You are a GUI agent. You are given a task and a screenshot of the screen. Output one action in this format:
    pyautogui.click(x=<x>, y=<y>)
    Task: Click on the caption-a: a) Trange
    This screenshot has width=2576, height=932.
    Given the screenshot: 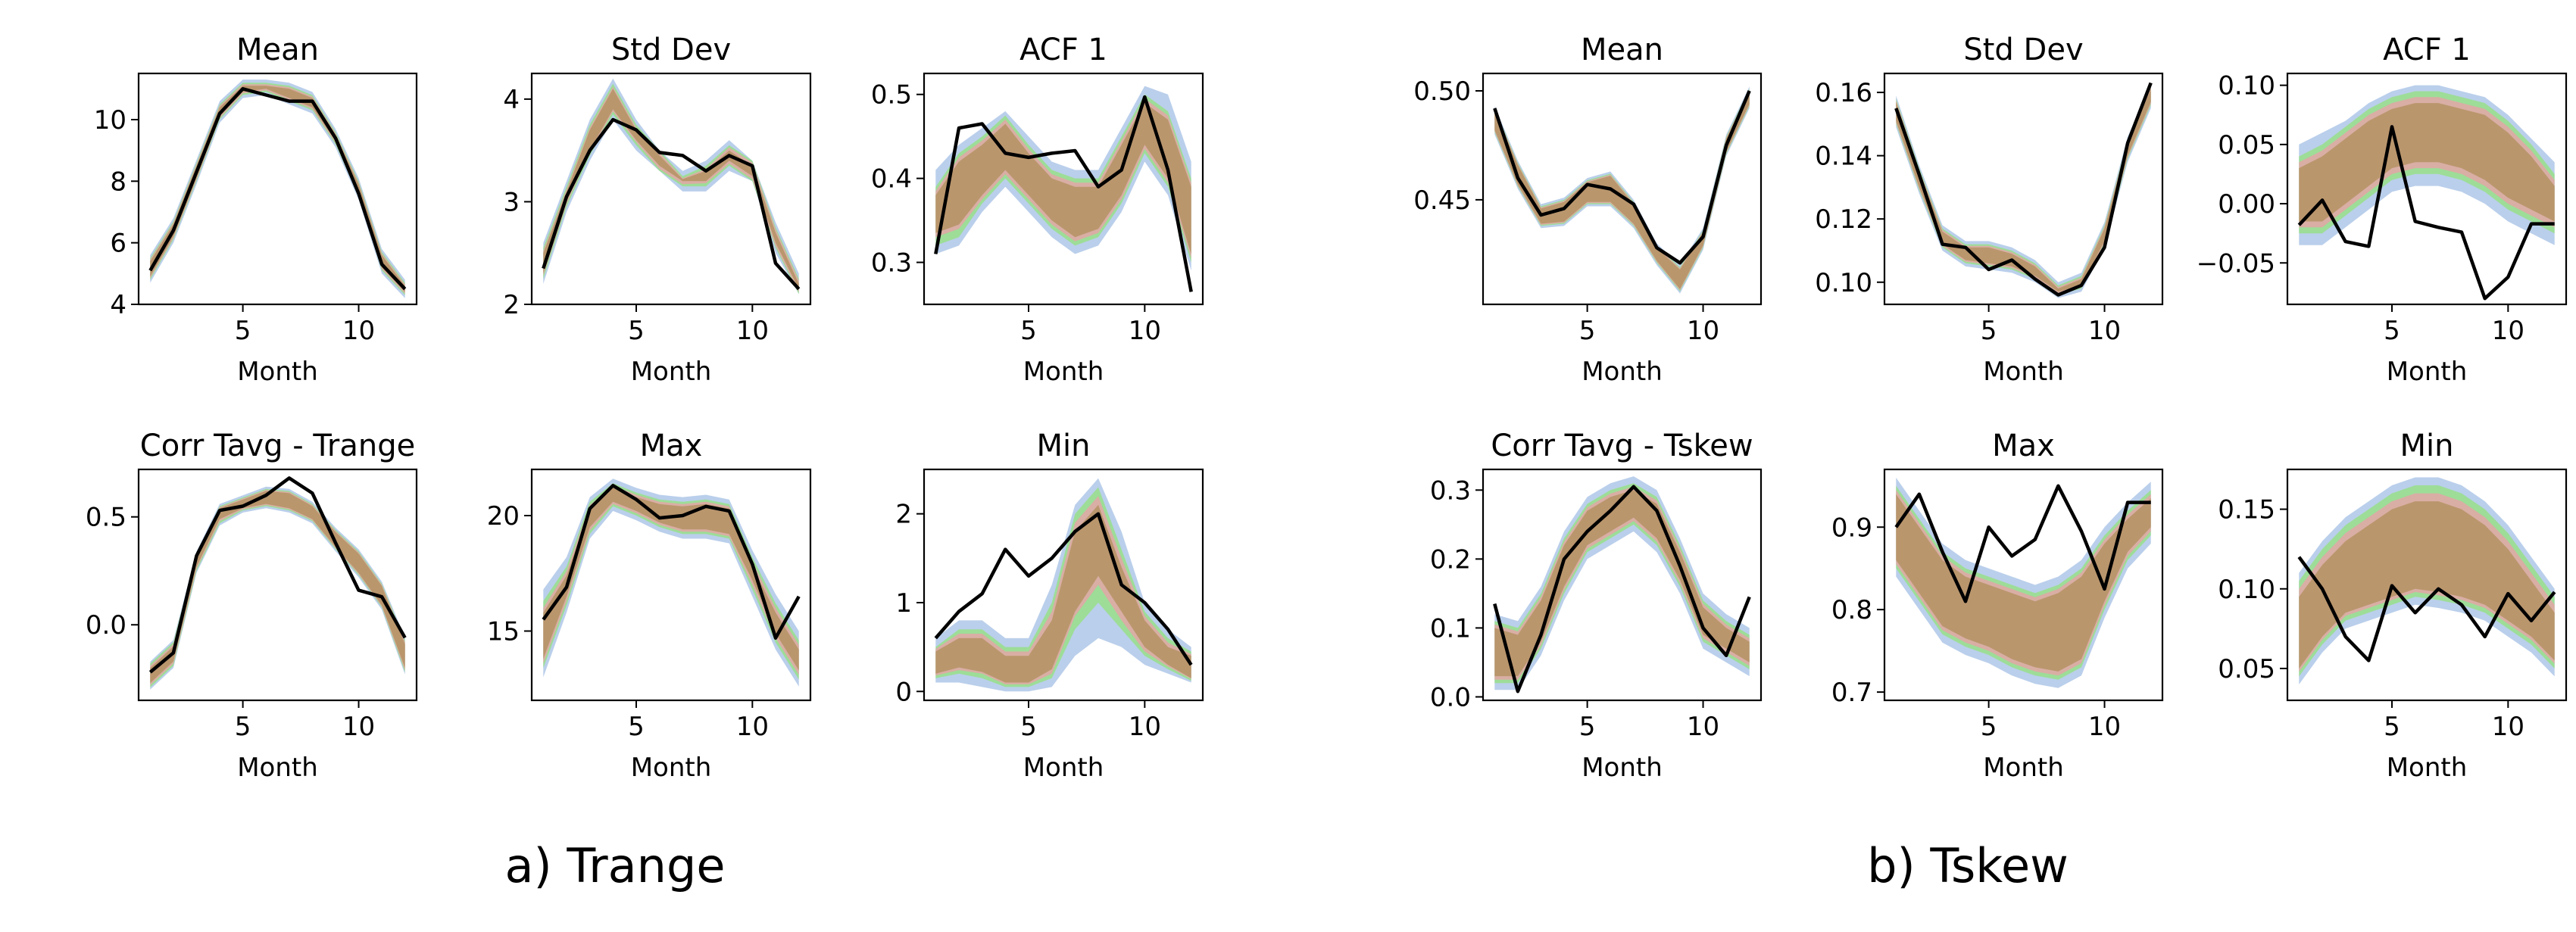 What is the action you would take?
    pyautogui.click(x=616, y=865)
    